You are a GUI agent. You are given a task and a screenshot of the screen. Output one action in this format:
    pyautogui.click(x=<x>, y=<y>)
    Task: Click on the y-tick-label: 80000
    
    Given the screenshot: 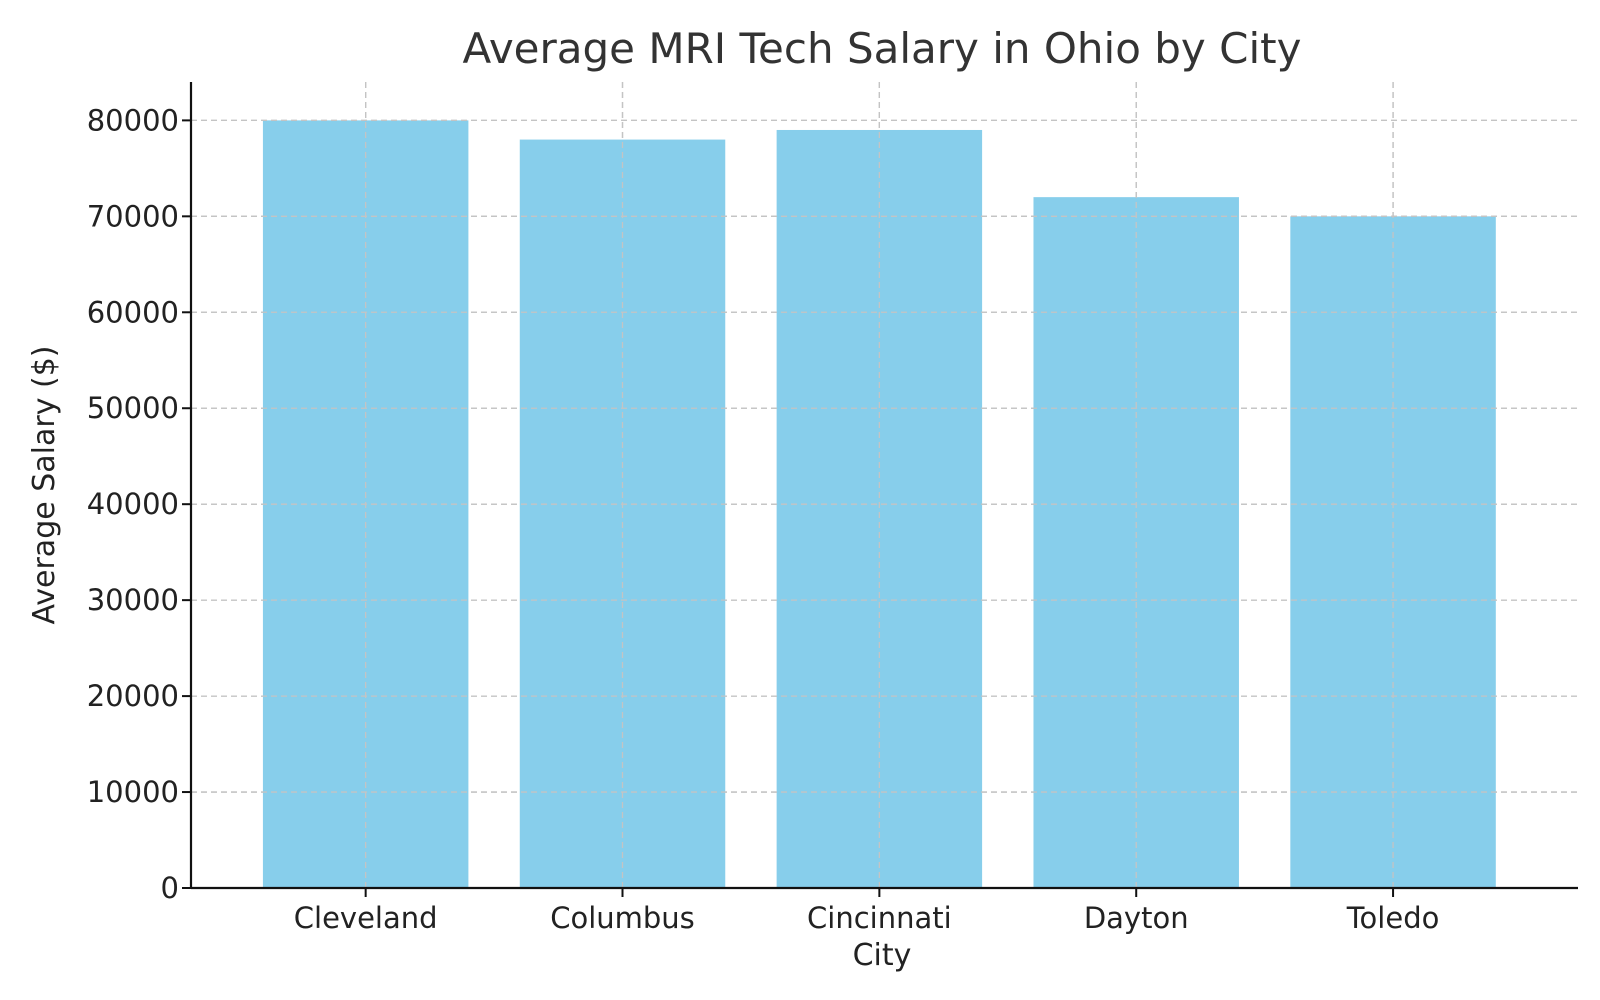 What is the action you would take?
    pyautogui.click(x=133, y=120)
    